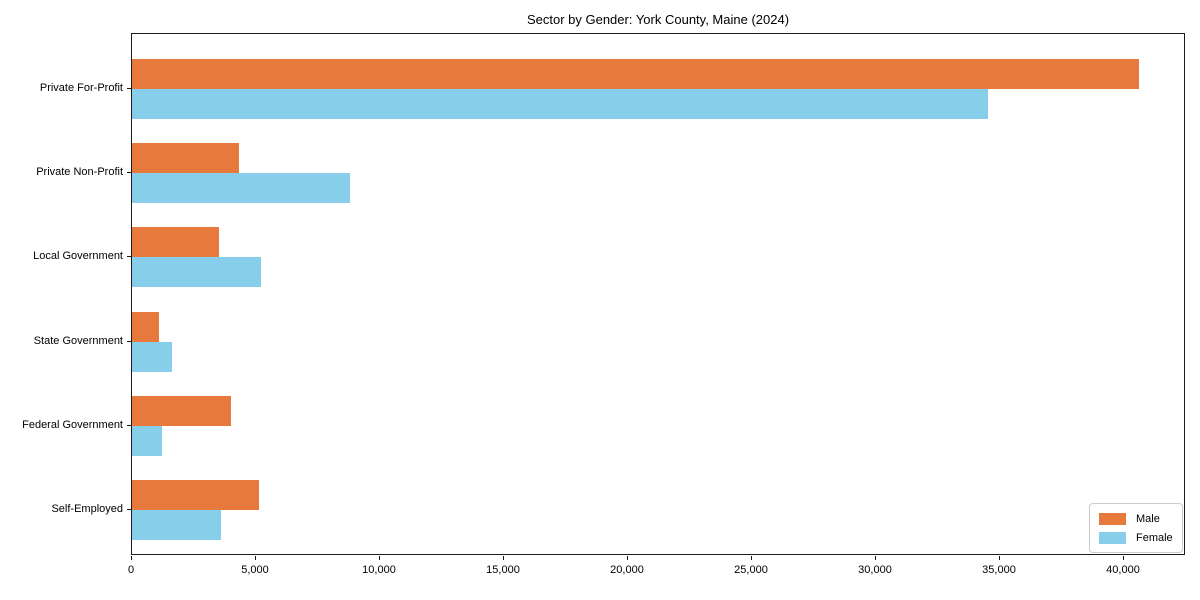 The height and width of the screenshot is (600, 1200). Describe the element at coordinates (177, 525) in the screenshot. I see `bar-female-self-employed` at that location.